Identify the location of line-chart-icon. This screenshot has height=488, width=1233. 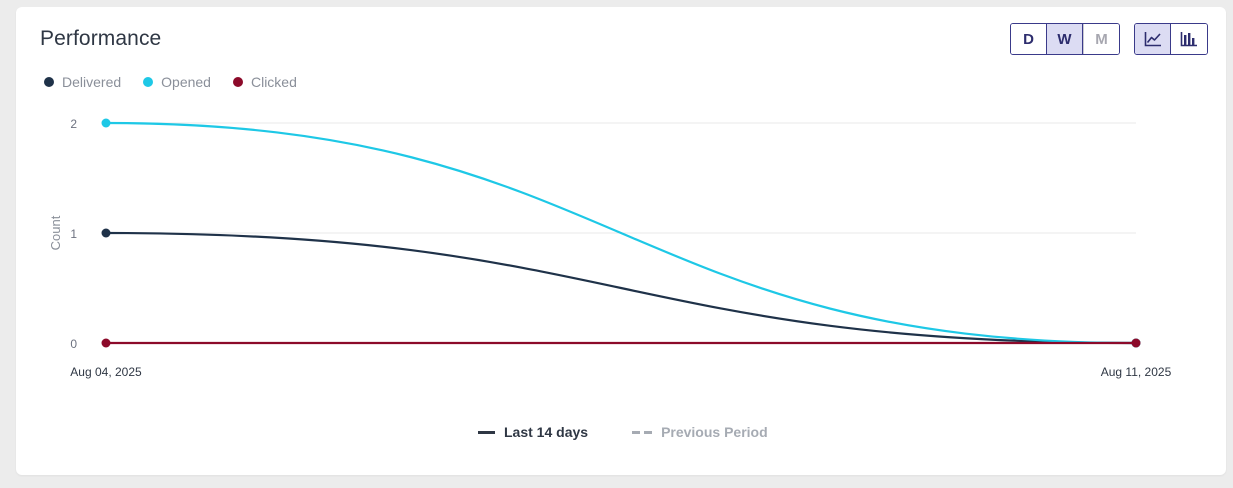
(1152, 39).